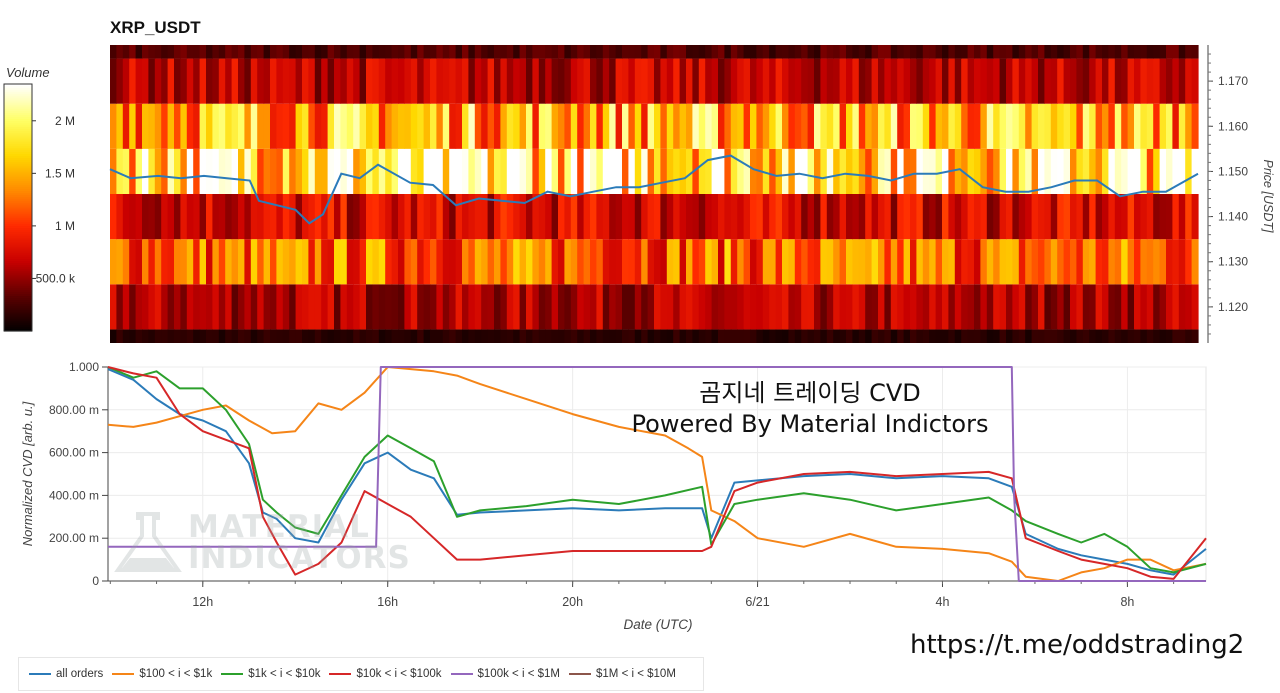 The height and width of the screenshot is (693, 1280). What do you see at coordinates (1077, 645) in the screenshot?
I see `telegram-link: https://t.me/oddstrading2` at bounding box center [1077, 645].